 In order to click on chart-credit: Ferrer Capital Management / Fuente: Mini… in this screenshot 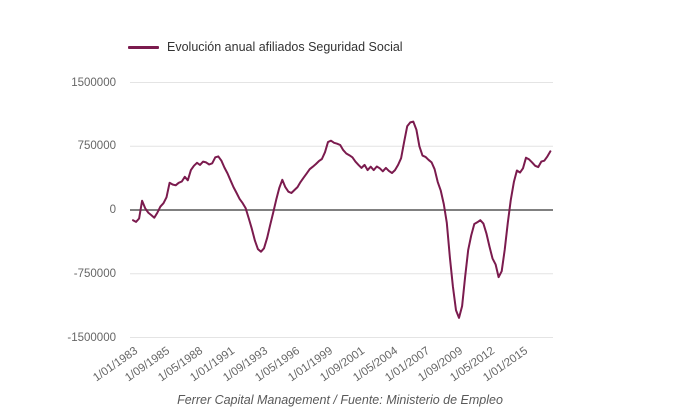, I will do `click(340, 400)`.